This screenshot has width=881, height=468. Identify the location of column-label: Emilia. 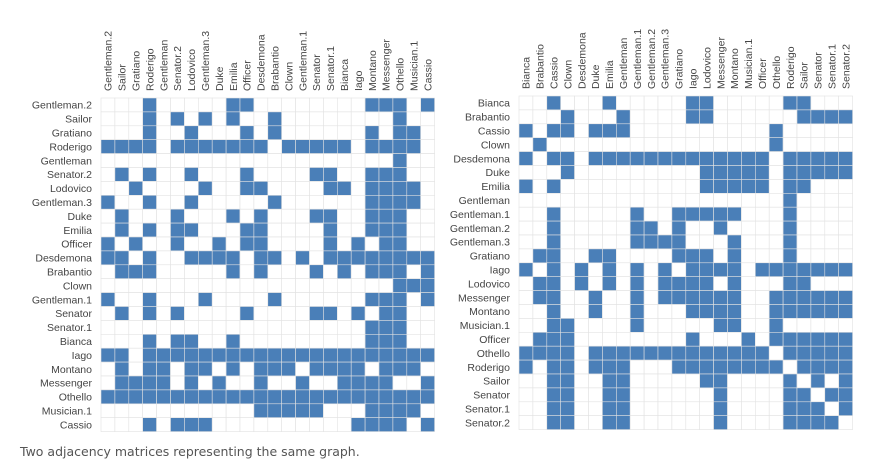
(234, 76).